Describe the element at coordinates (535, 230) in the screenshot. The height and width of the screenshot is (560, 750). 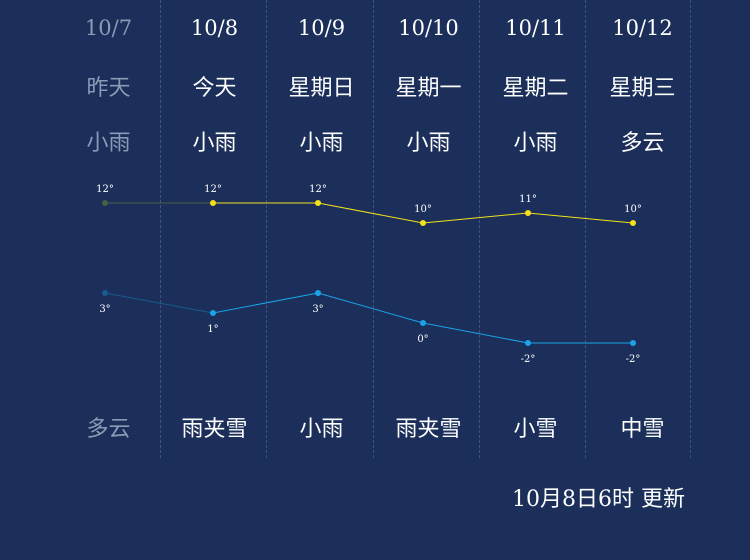
I see `day-column-10-11: 10/11 星期二 小雨 小雪` at that location.